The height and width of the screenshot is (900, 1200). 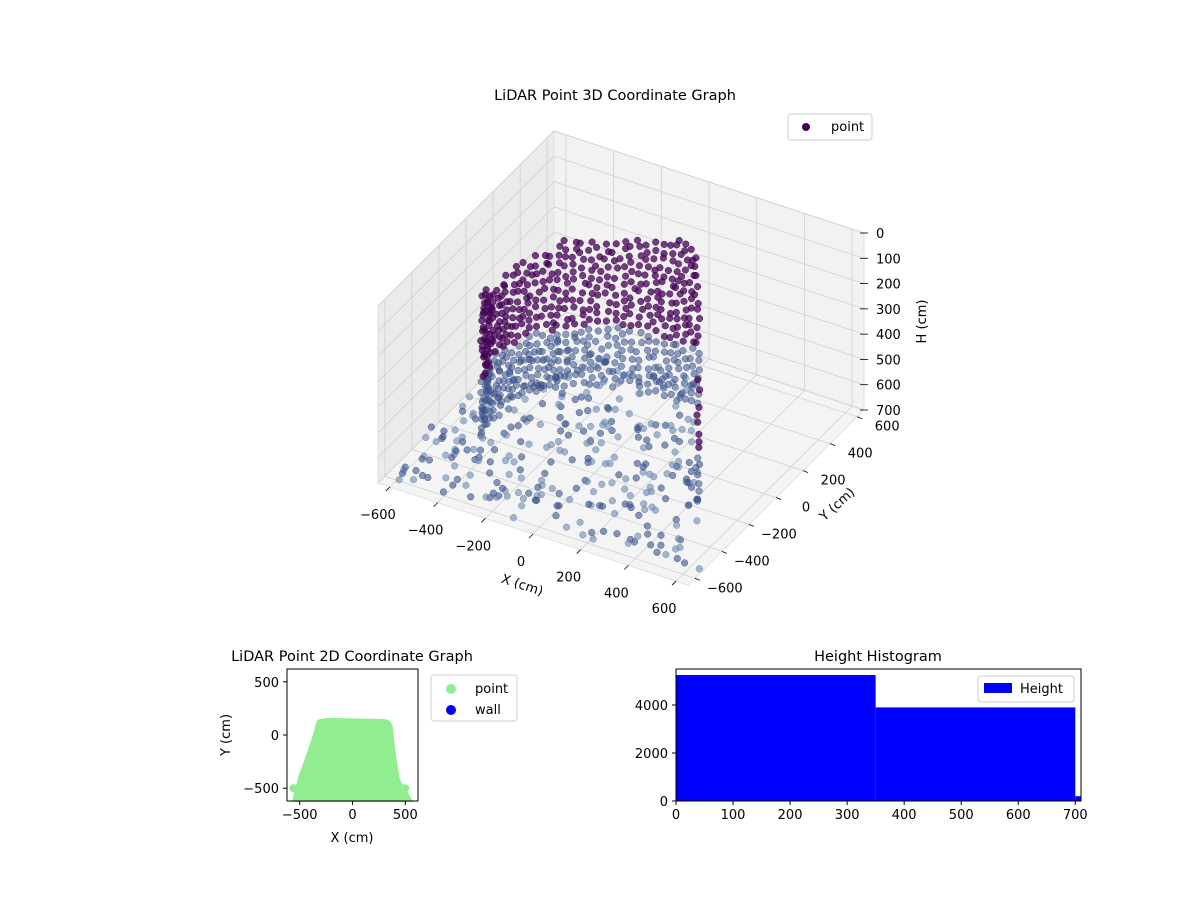 I want to click on z-tick-label: 300, so click(x=888, y=310).